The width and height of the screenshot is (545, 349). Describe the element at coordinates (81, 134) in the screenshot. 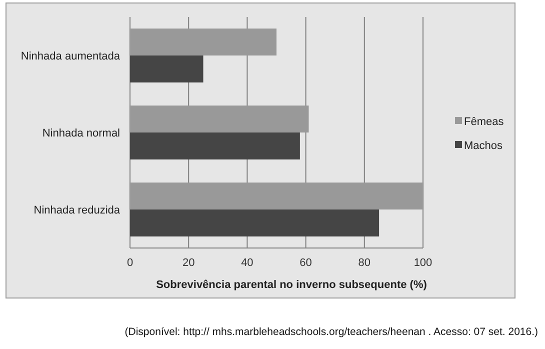

I see `y-tick-label: Ninhada normal` at that location.